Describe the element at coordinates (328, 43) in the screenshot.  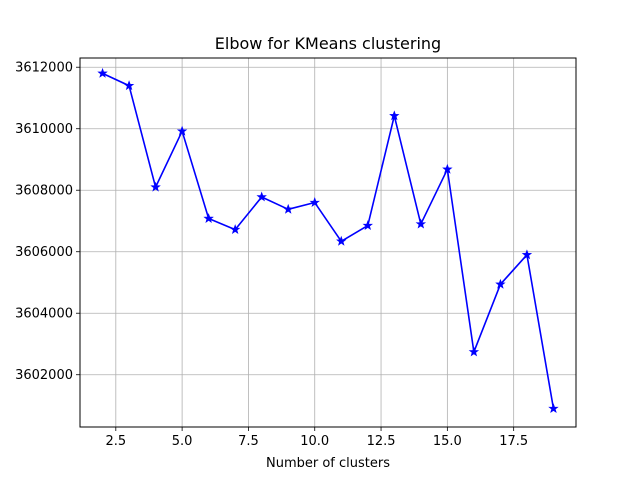
I see `chart-title: Elbow for KMeans clustering` at that location.